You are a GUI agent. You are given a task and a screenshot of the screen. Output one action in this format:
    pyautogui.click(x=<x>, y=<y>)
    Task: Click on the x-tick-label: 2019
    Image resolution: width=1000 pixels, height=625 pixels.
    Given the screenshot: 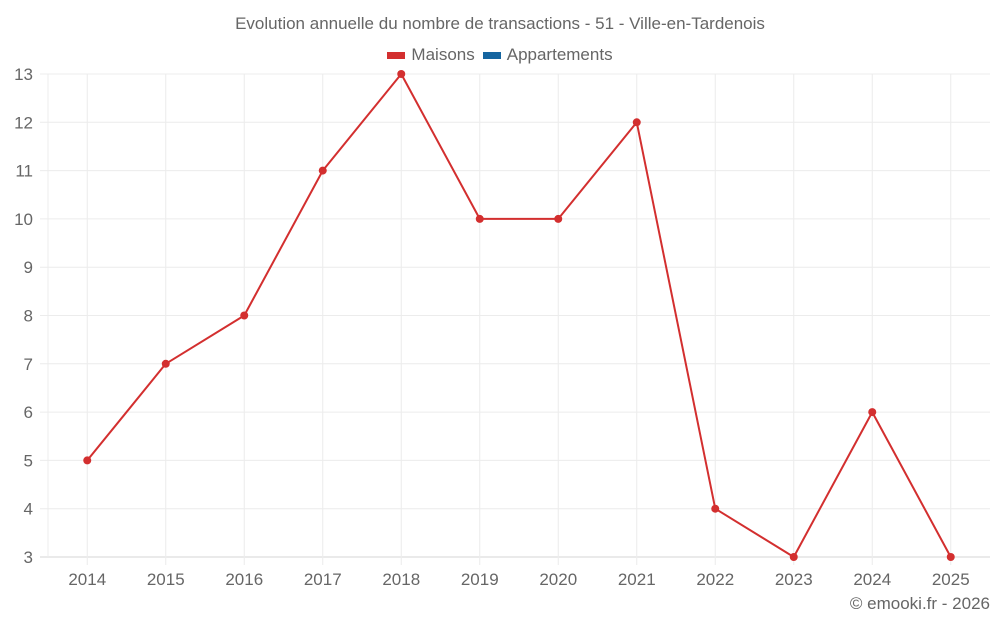 What is the action you would take?
    pyautogui.click(x=480, y=579)
    